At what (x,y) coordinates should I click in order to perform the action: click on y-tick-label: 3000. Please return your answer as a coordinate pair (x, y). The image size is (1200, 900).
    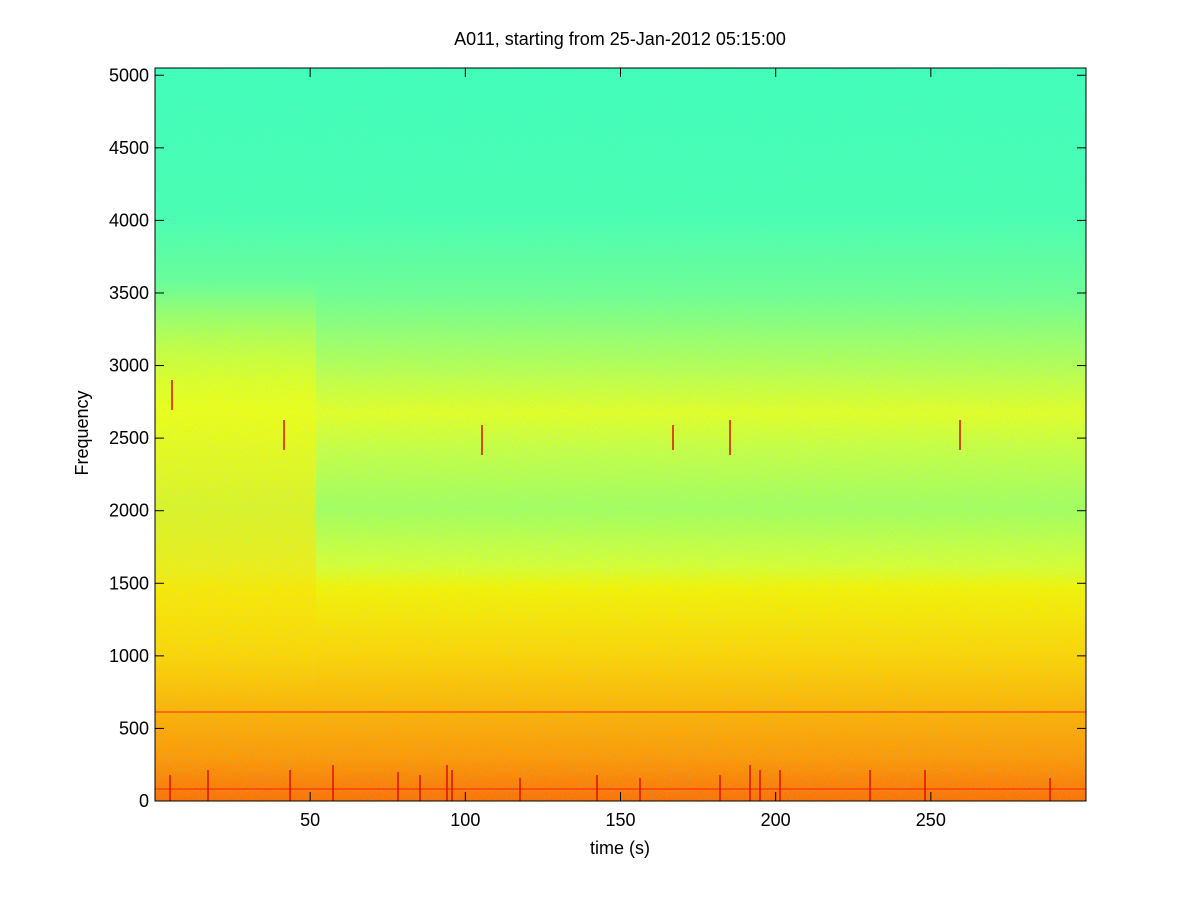
    Looking at the image, I should click on (129, 366).